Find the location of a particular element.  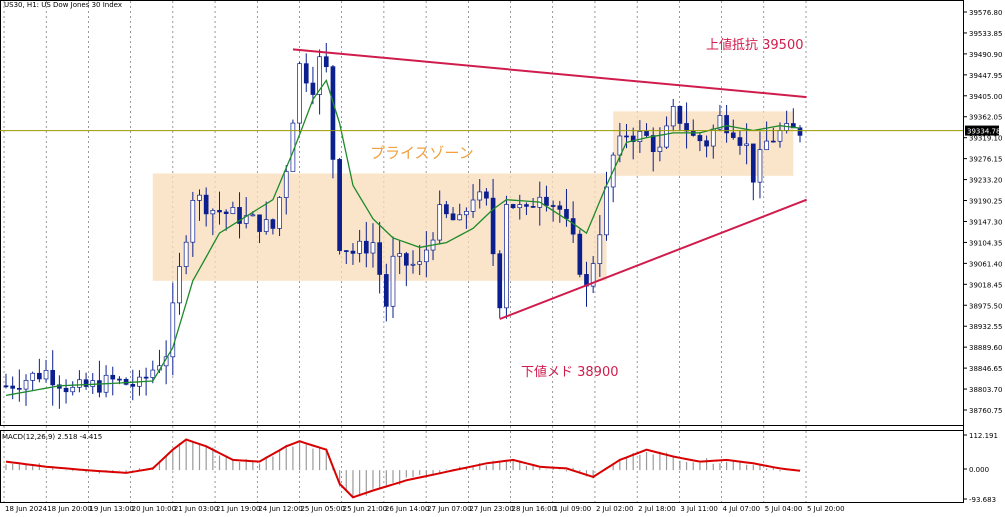

time-tick-label: 25 Jun 05:00 is located at coordinates (322, 509).